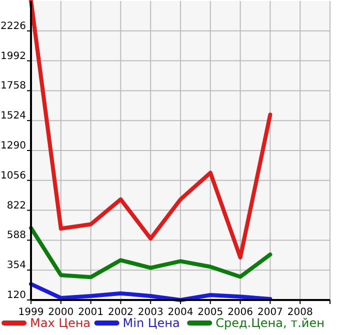 This screenshot has width=345, height=335. Describe the element at coordinates (16, 295) in the screenshot. I see `y-tick-label: 120` at that location.